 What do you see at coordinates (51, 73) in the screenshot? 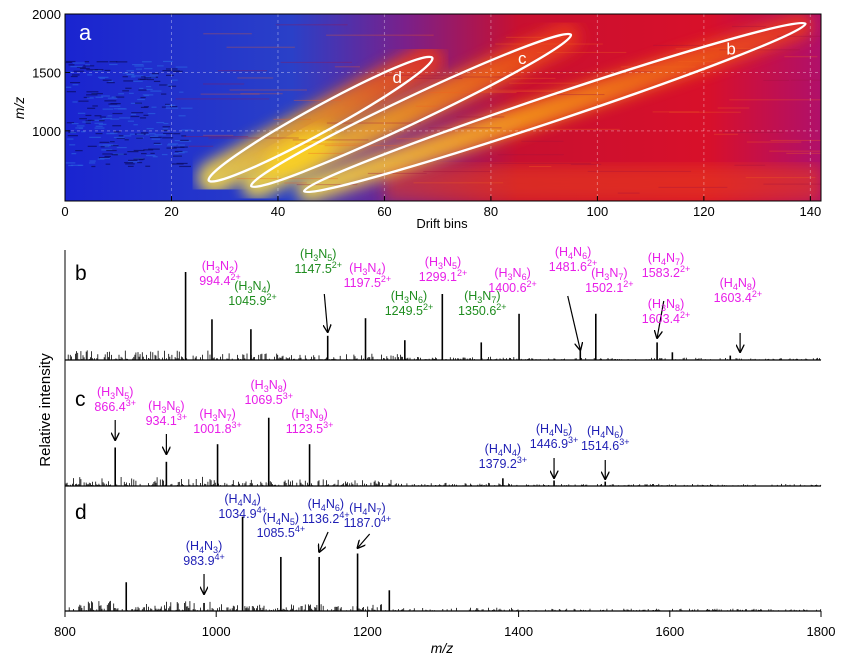
I see `heatmap-y-ticks: 1000 1500 2000` at bounding box center [51, 73].